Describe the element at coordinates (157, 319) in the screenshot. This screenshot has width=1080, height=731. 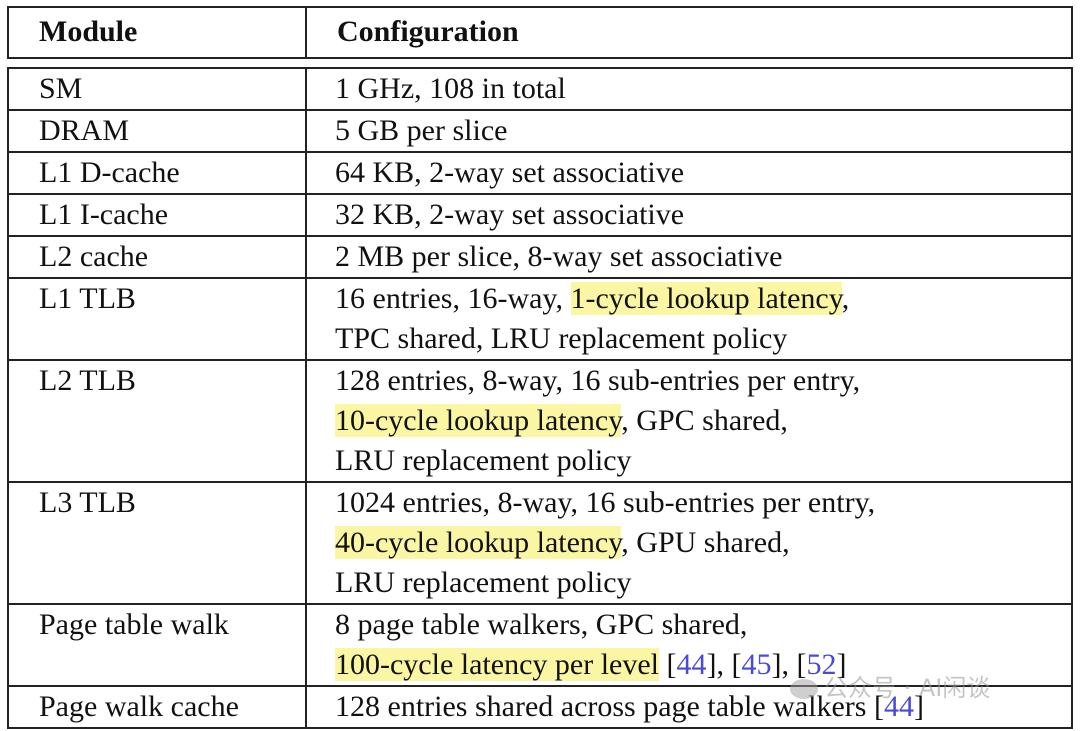
I see `module-cell: L1 TLB` at that location.